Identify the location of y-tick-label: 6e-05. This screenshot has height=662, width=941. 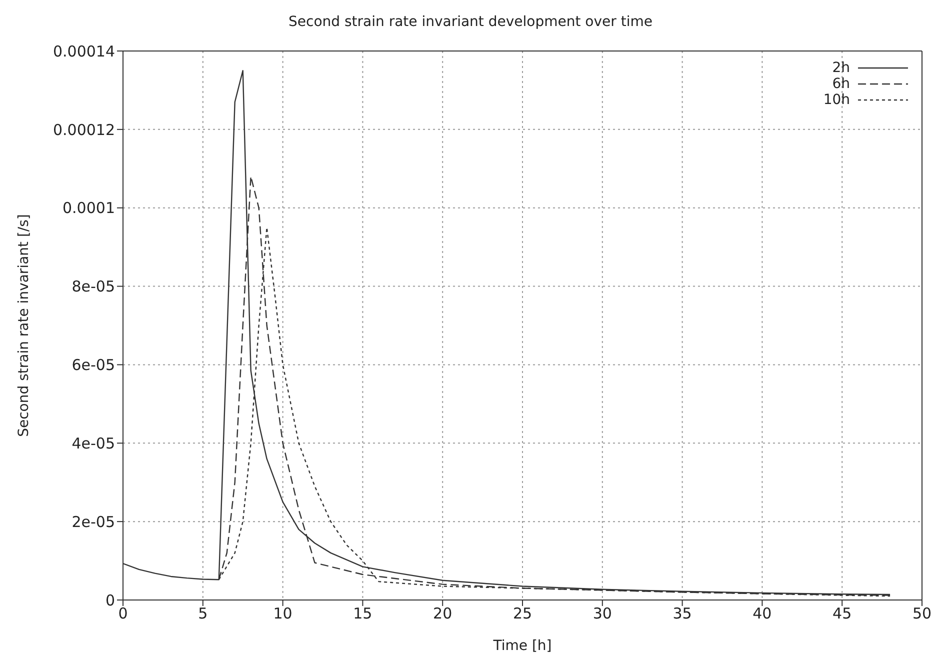
(93, 365).